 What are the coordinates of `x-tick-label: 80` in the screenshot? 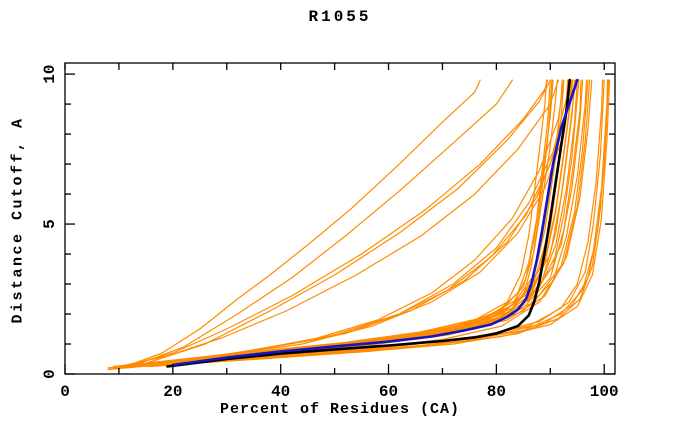 It's located at (496, 392).